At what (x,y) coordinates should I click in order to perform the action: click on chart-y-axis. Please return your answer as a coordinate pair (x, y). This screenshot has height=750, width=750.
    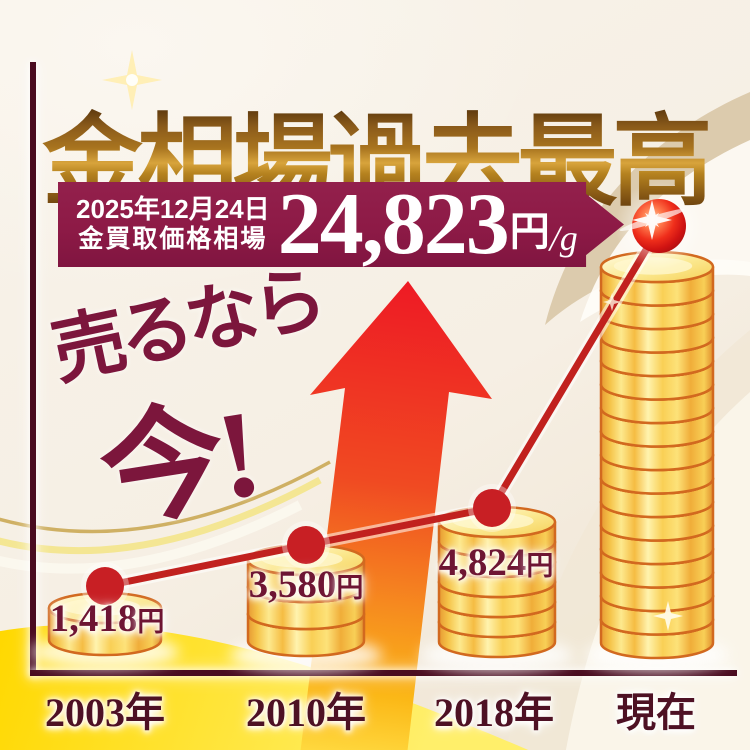
    Looking at the image, I should click on (33, 369).